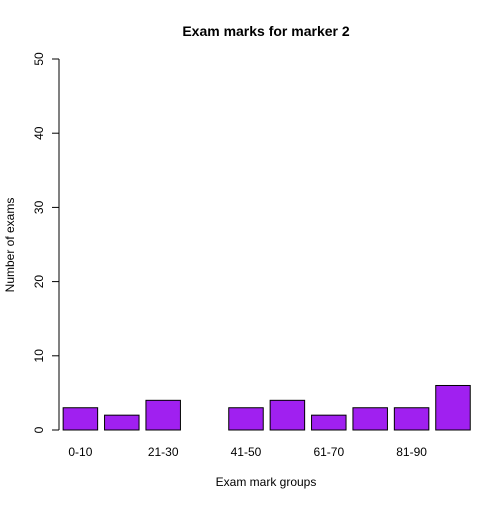 Image resolution: width=504 pixels, height=509 pixels. I want to click on y-tick-label: 40, so click(39, 133).